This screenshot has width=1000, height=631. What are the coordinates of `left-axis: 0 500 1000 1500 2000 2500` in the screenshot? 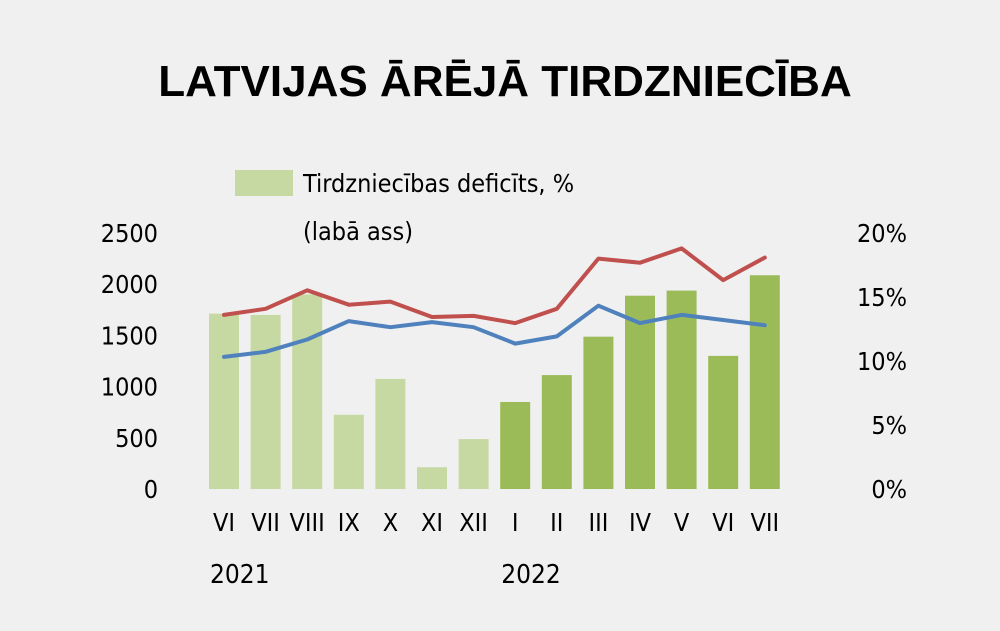 It's located at (129, 361).